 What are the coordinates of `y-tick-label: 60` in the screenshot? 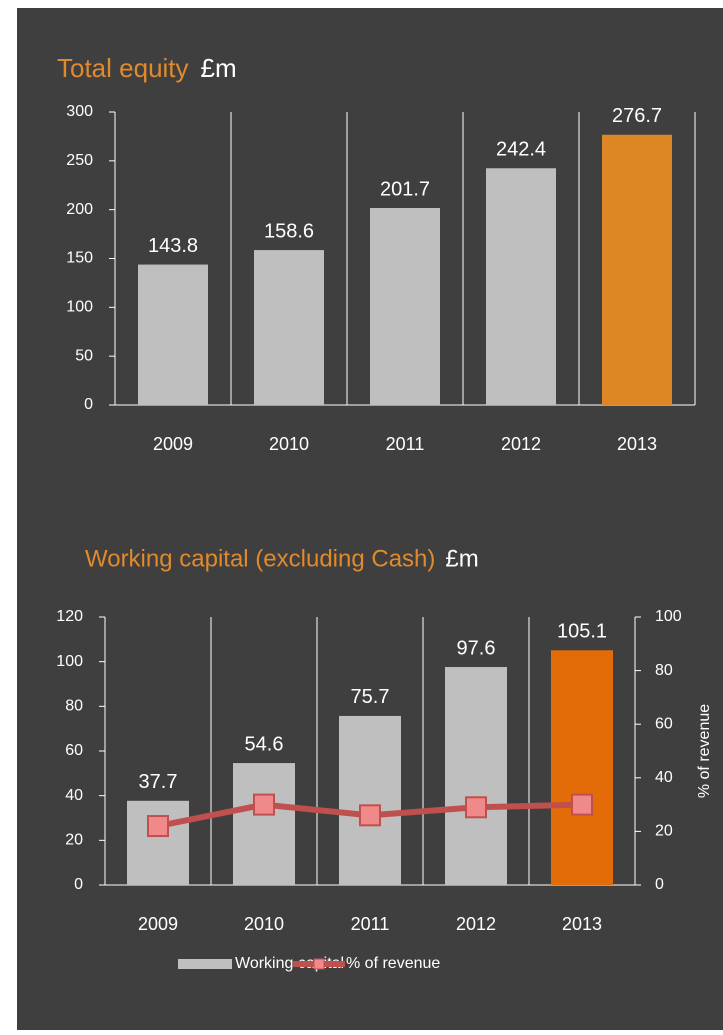 It's located at (74, 750).